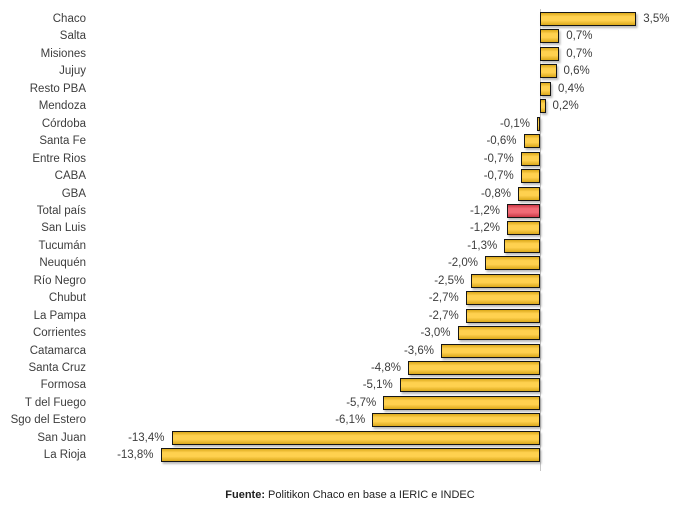  What do you see at coordinates (63, 385) in the screenshot?
I see `category-label: Formosa` at bounding box center [63, 385].